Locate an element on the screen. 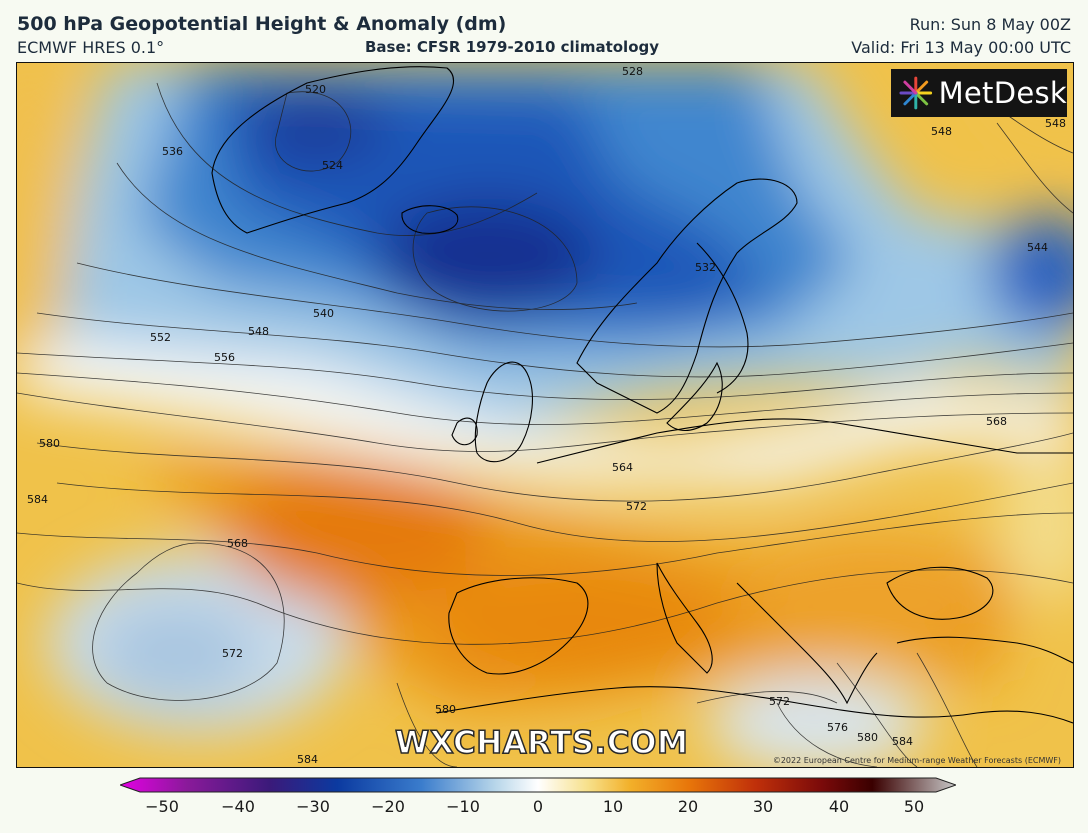  climatology-base-label: Base: CFSR 1979-2010 climatology is located at coordinates (512, 47).